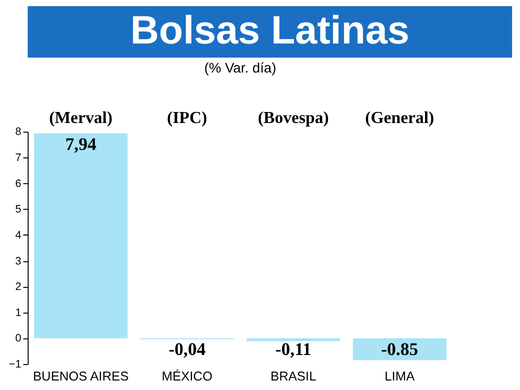 Image resolution: width=520 pixels, height=390 pixels. Describe the element at coordinates (270, 30) in the screenshot. I see `chart-title: Bolsas Latinas` at that location.